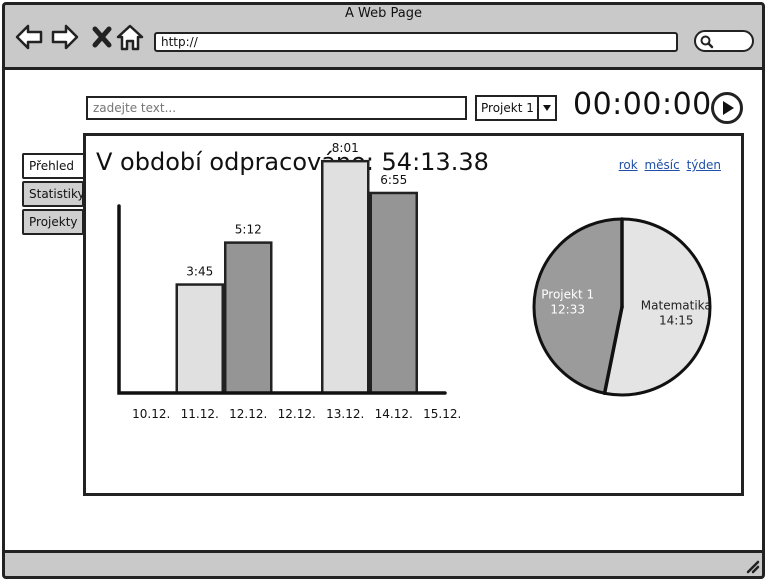 Image resolution: width=767 pixels, height=581 pixels. I want to click on forward-arrow-icon, so click(65, 37).